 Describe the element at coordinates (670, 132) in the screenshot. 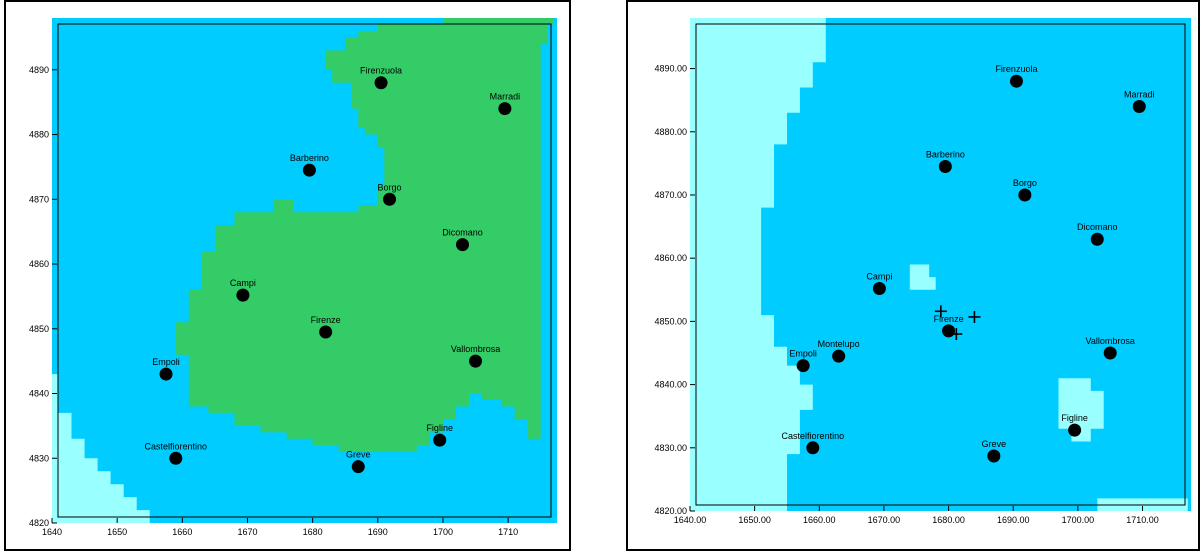

I see `y-tick-label: 4880.00` at that location.